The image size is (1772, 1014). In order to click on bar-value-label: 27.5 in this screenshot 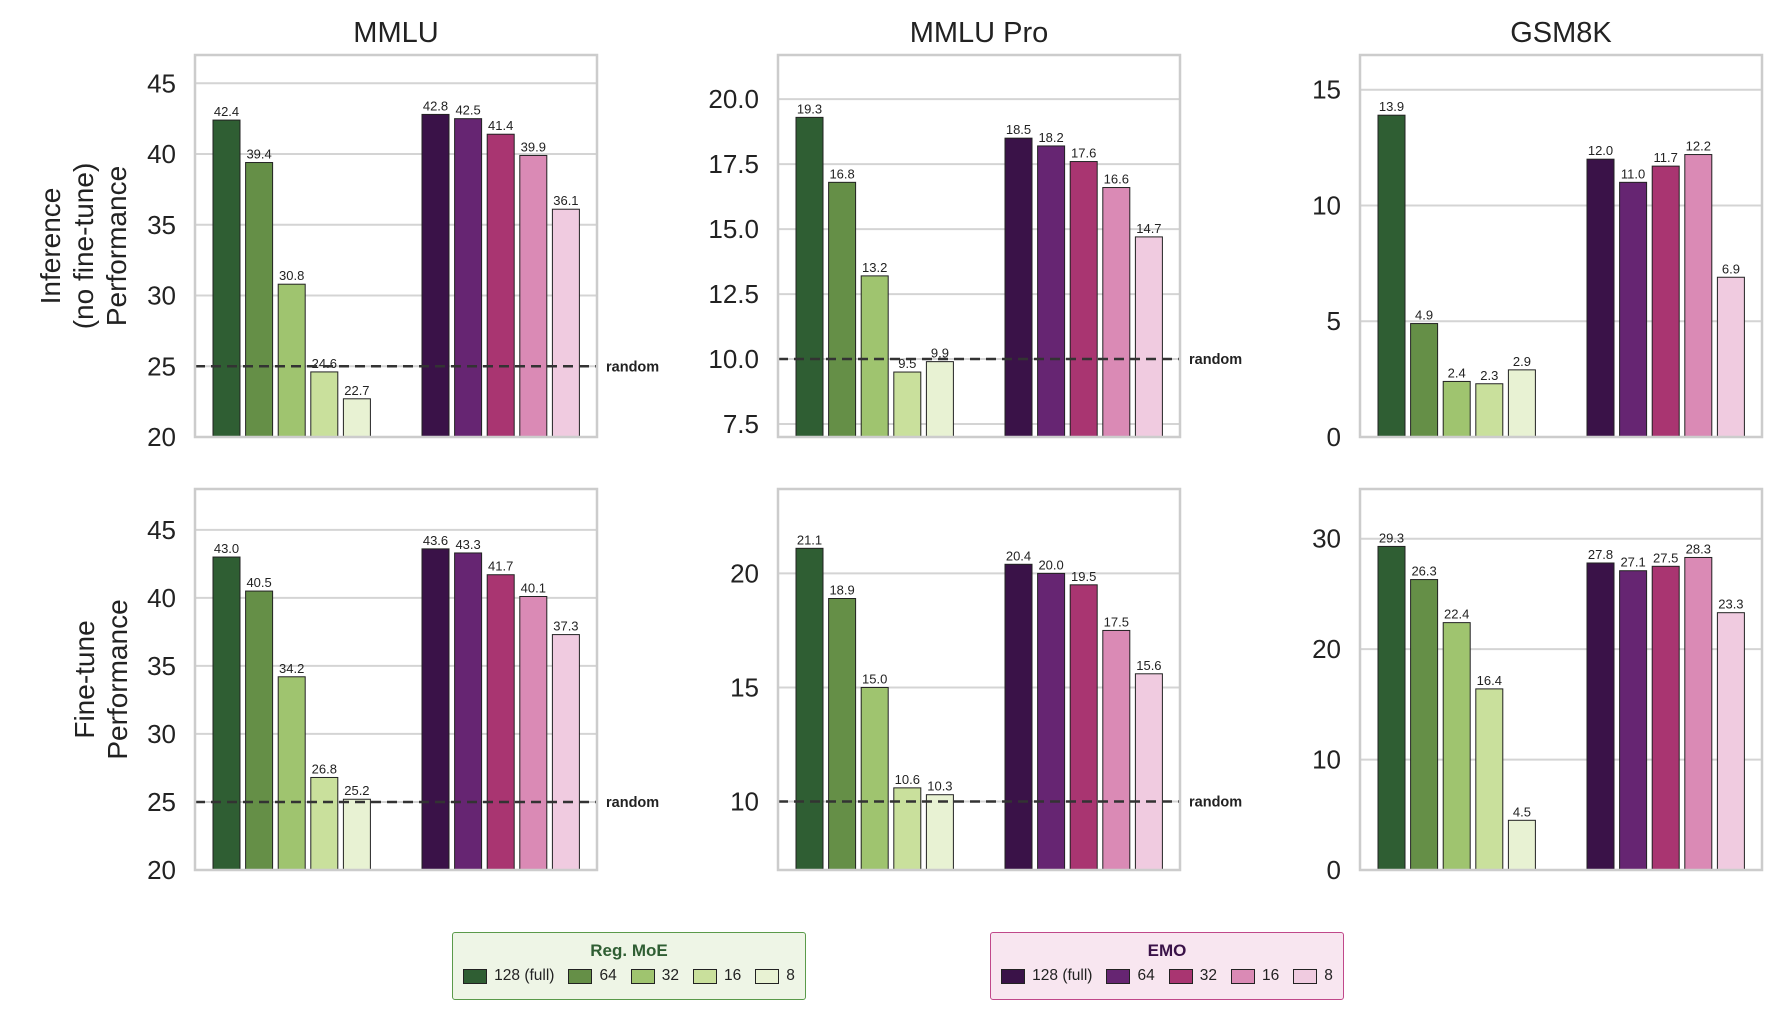, I will do `click(1665, 557)`.